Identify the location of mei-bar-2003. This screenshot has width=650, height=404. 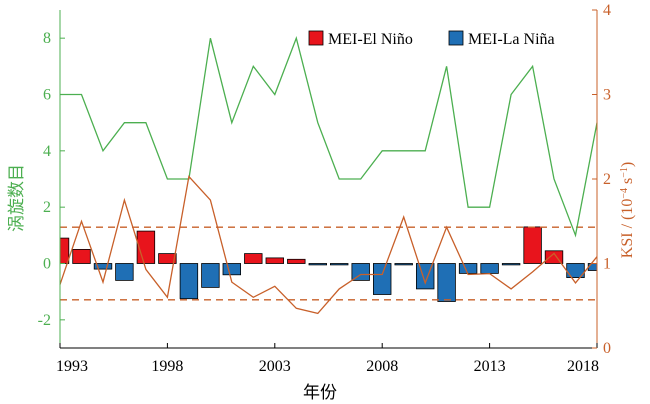
(275, 260).